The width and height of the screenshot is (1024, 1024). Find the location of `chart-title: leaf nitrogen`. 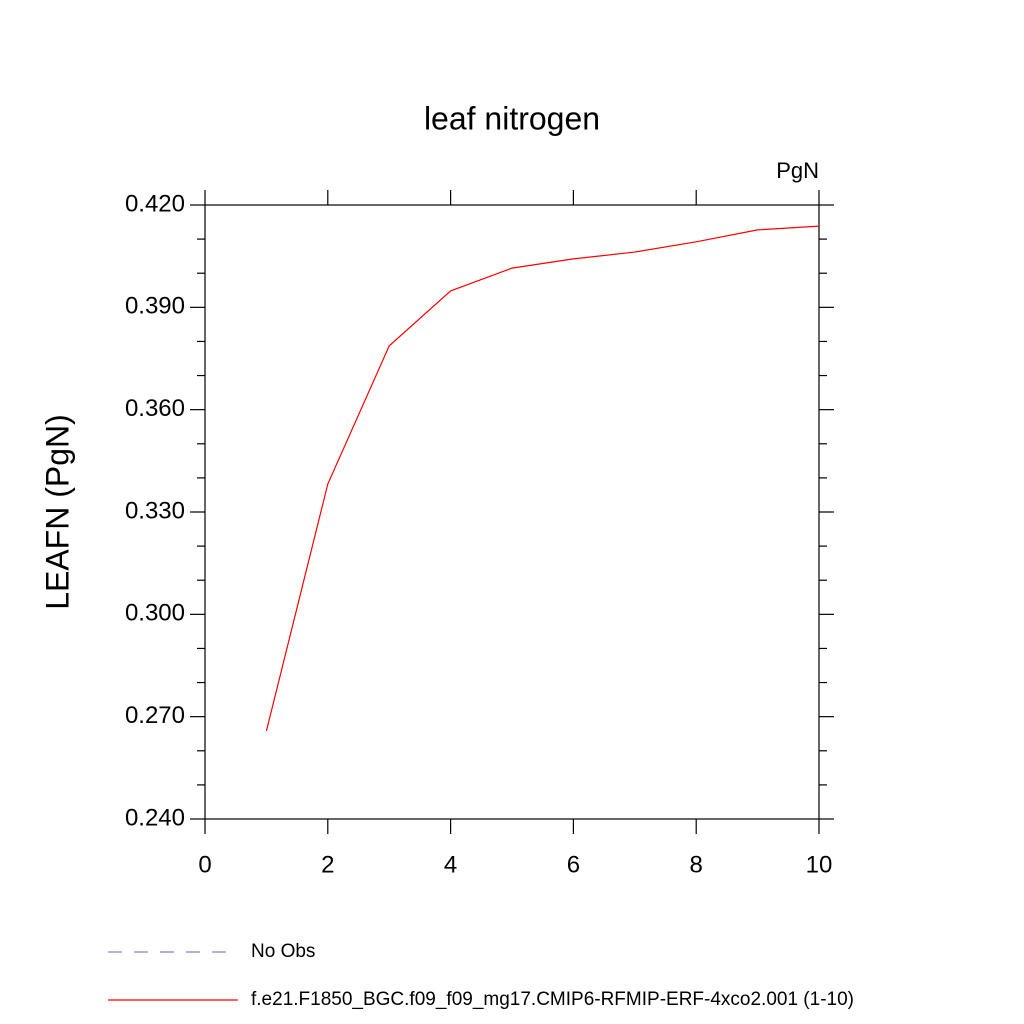

chart-title: leaf nitrogen is located at coordinates (512, 118).